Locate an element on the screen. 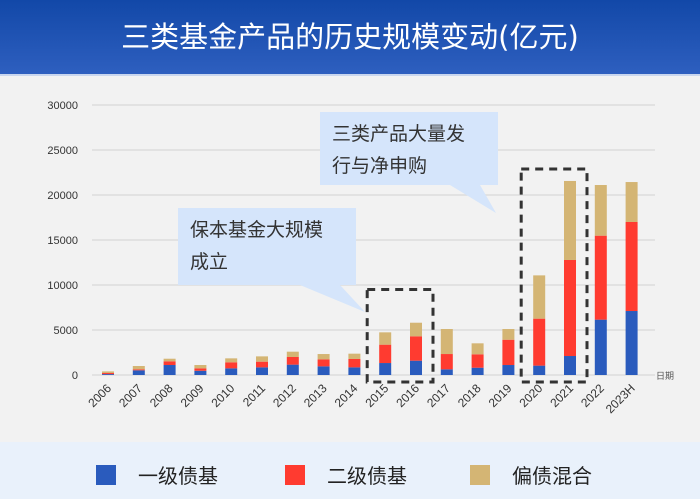 This screenshot has height=499, width=700. legend-label: 一级债基 is located at coordinates (178, 476).